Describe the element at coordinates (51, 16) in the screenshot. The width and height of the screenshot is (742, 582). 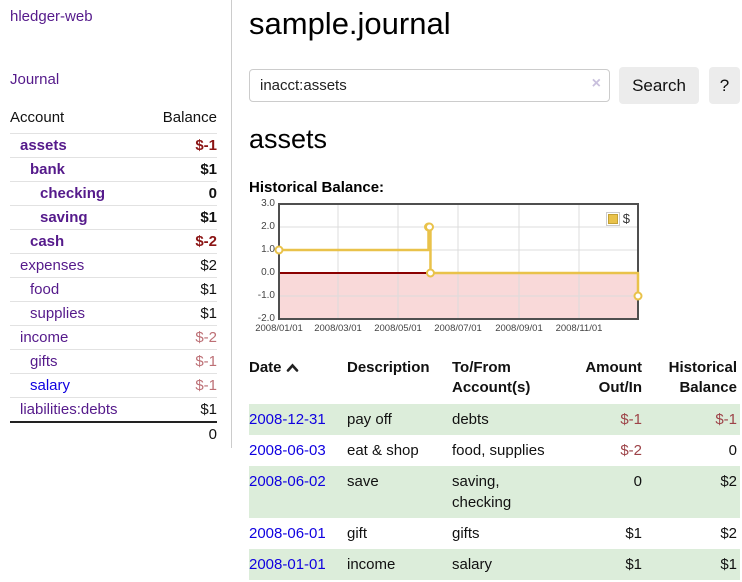
I see `app-brand-link: hledger-web` at that location.